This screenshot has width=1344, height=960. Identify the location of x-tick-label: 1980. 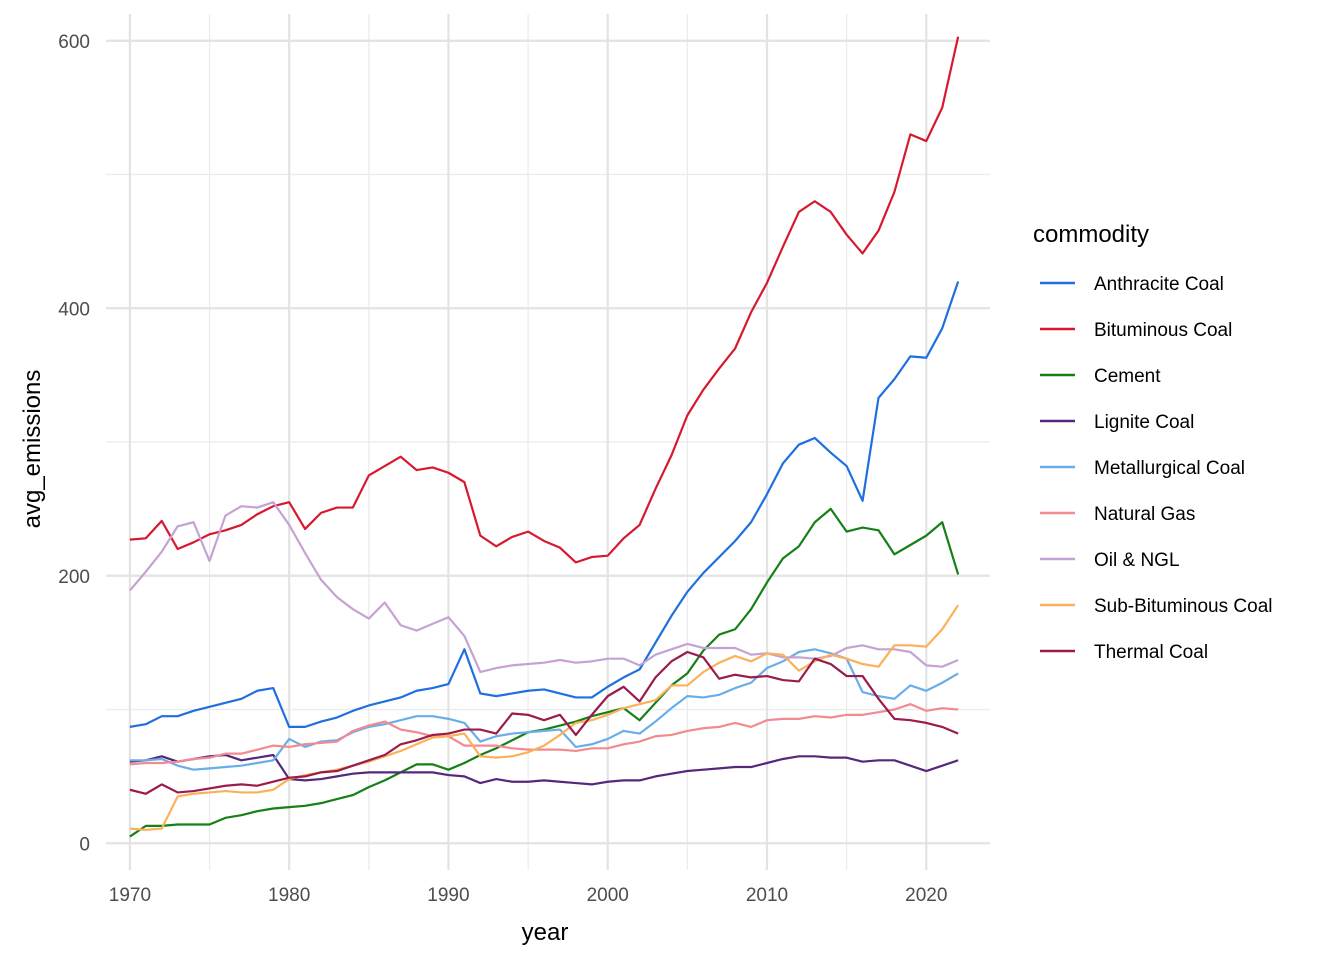
(289, 895).